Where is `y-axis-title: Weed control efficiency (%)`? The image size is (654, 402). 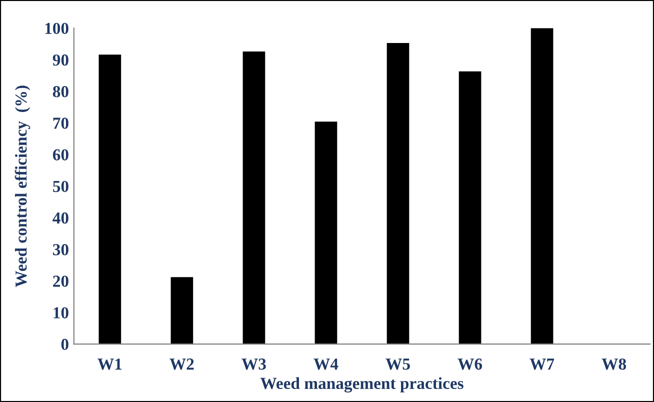
y-axis-title: Weed control efficiency (%) is located at coordinates (22, 187).